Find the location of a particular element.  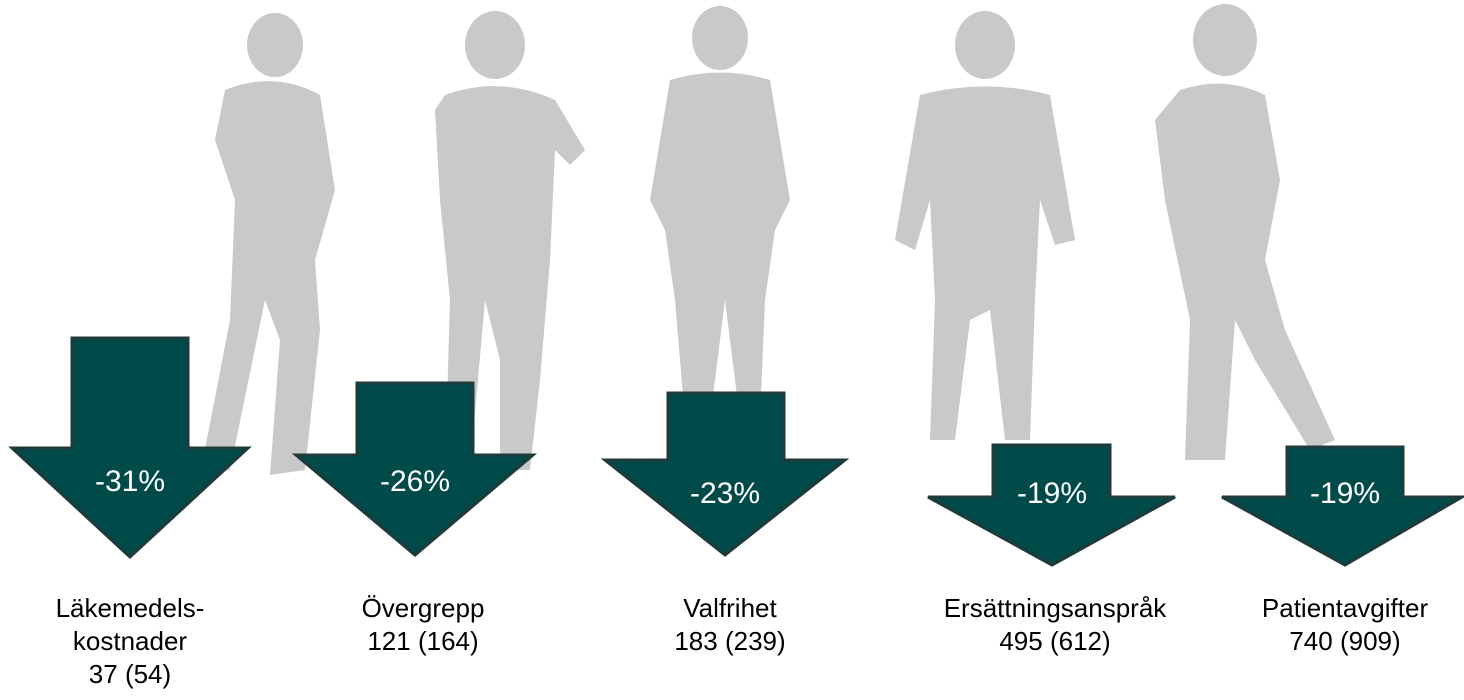

item-name: Läkemedels- is located at coordinates (130, 608).